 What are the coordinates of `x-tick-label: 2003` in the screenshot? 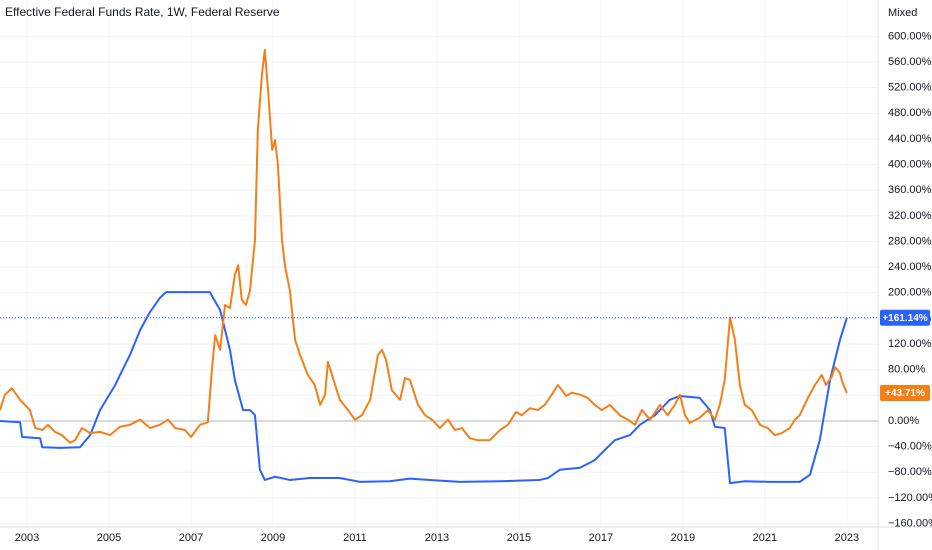 It's located at (27, 538).